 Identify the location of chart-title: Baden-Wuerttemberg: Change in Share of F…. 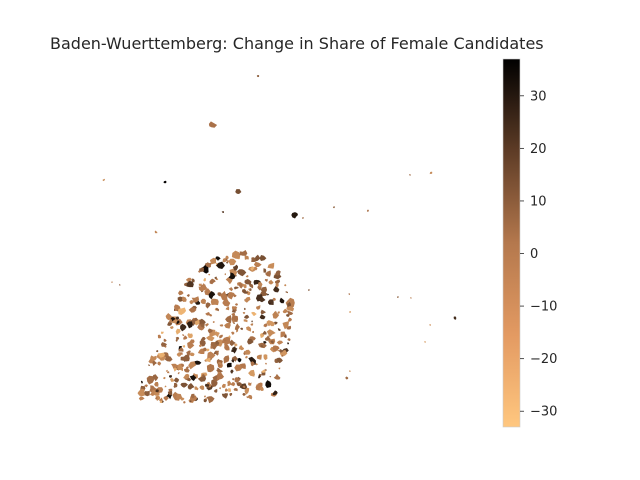
(297, 43).